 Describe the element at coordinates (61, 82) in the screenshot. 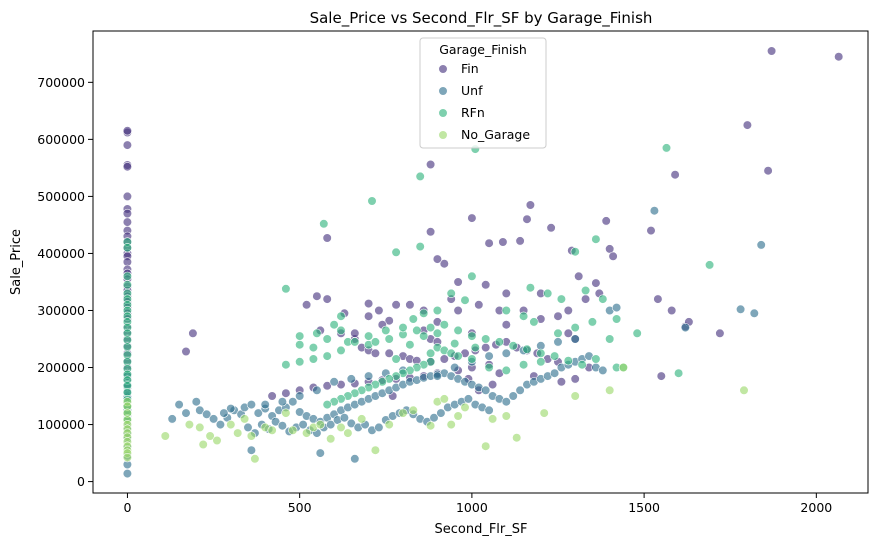

I see `y-tick-label: 700000` at that location.